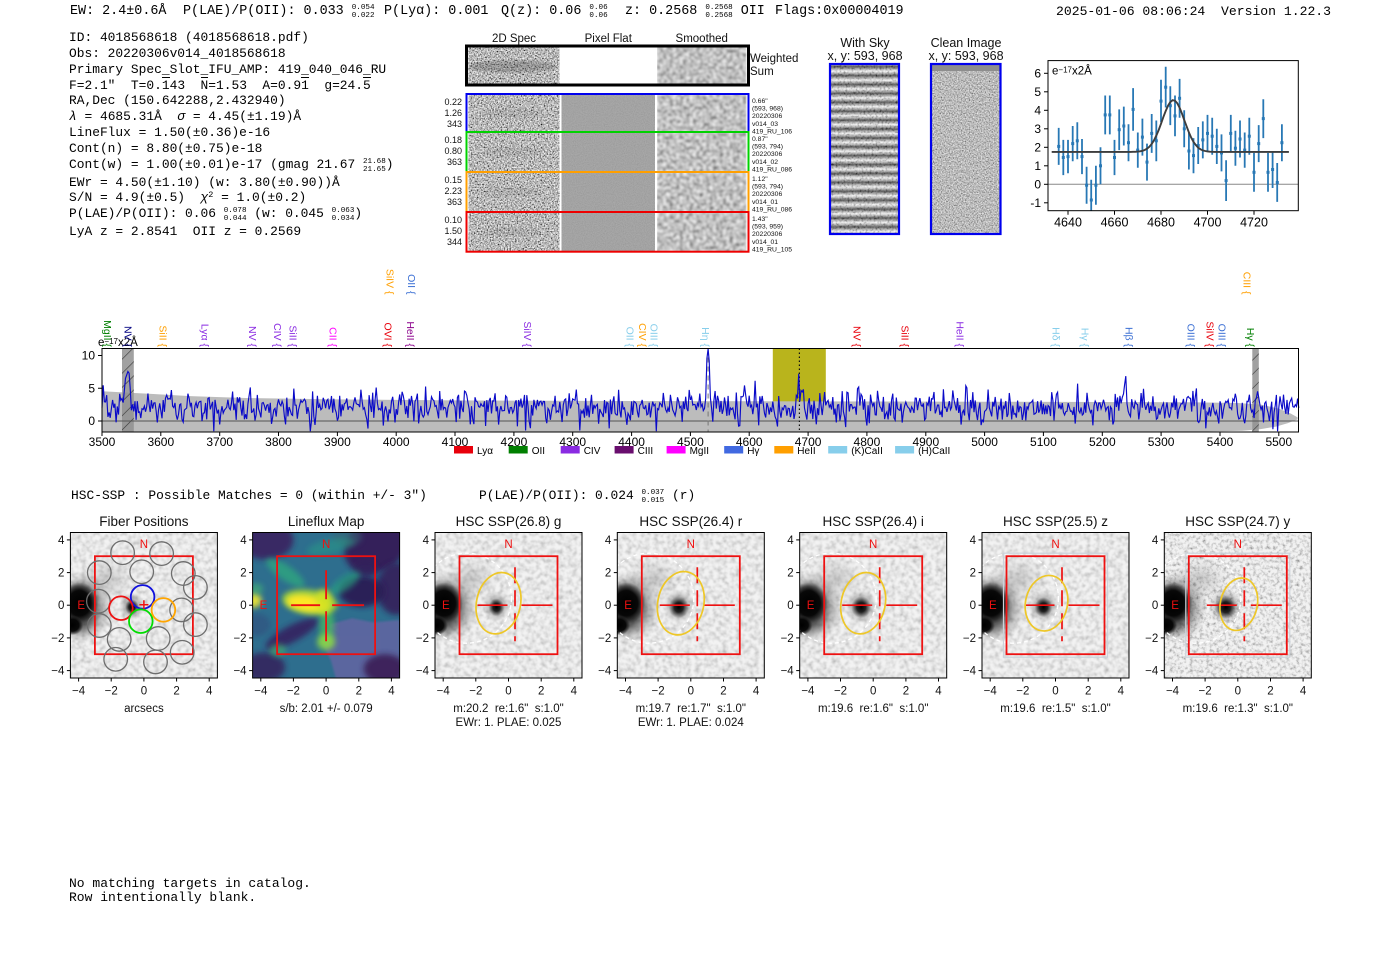 The height and width of the screenshot is (953, 1400). I want to click on svg-text: CIV {, so click(277, 335).